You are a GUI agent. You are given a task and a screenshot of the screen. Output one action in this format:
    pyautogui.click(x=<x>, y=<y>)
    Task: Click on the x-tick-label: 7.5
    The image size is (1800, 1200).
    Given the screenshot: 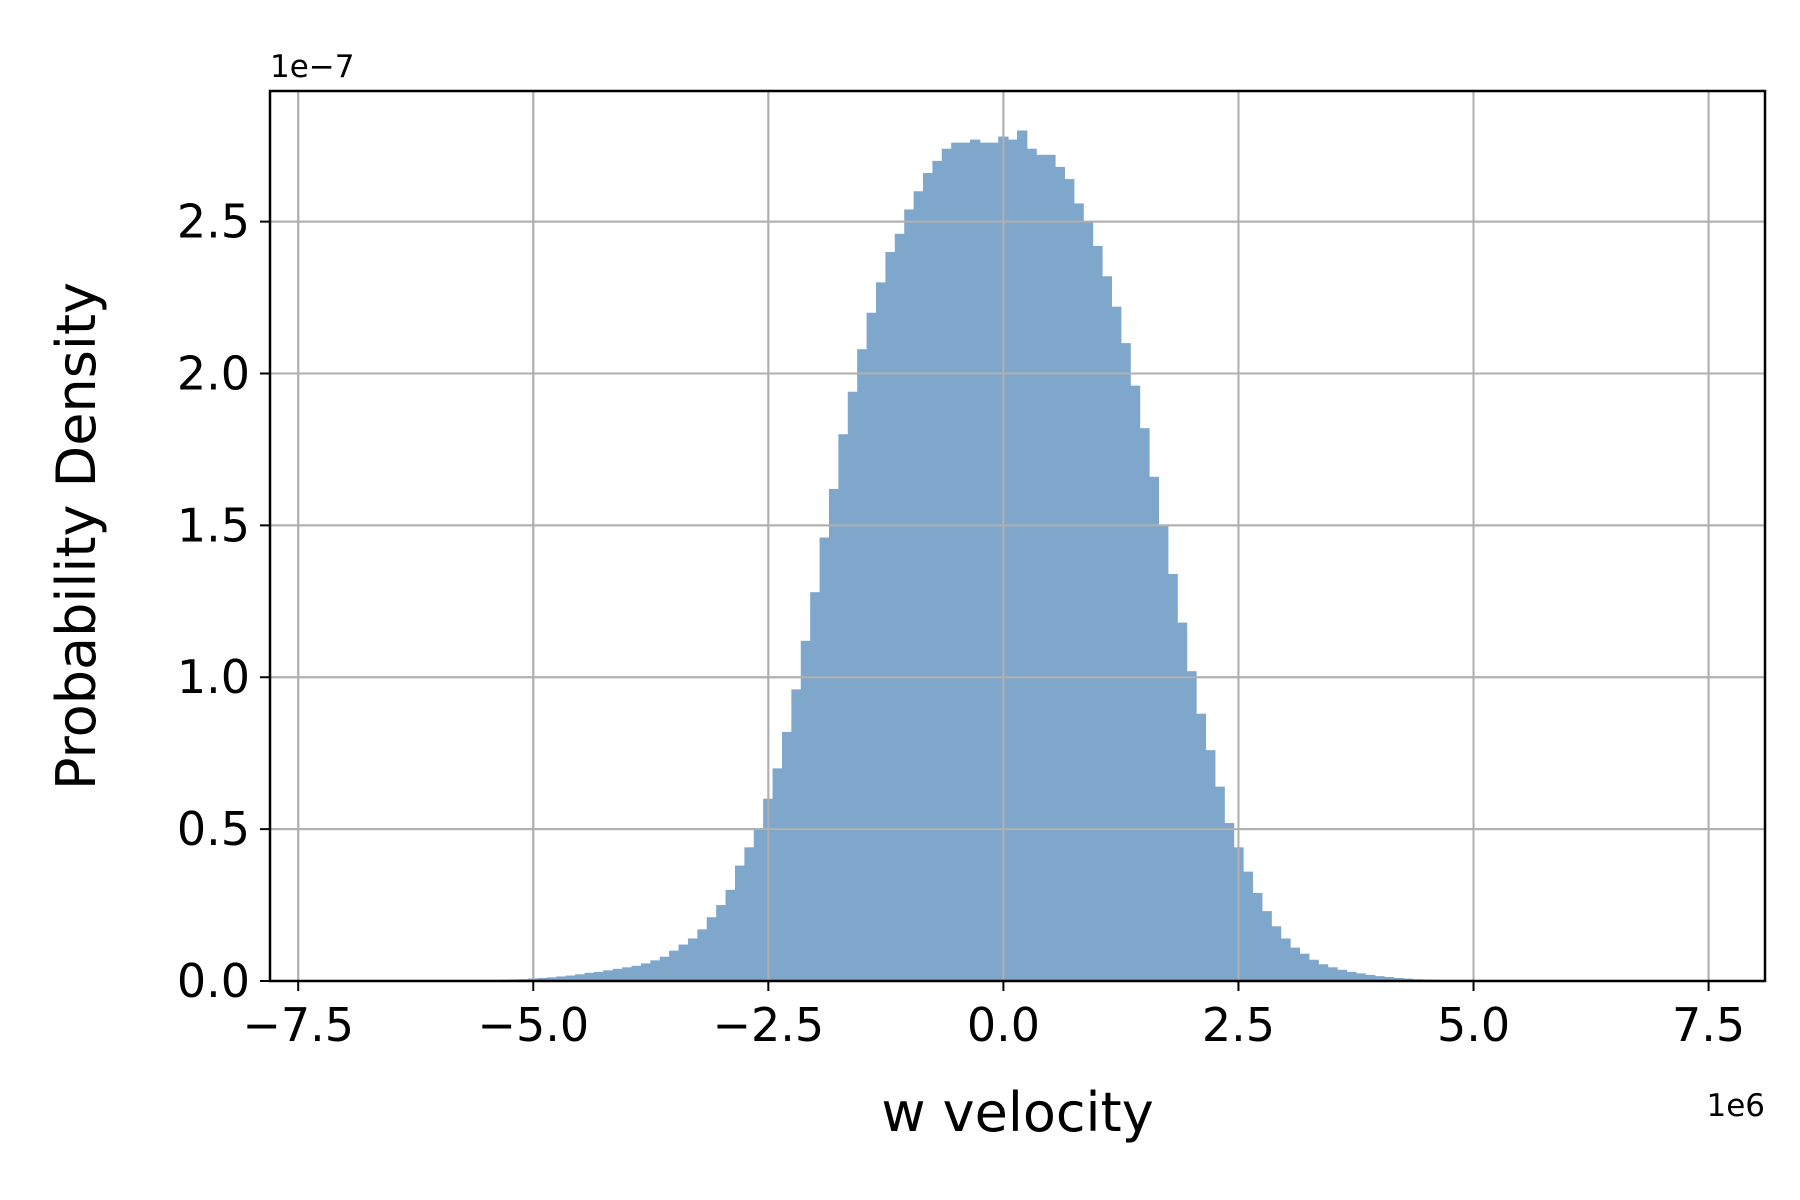 What is the action you would take?
    pyautogui.click(x=1708, y=1025)
    